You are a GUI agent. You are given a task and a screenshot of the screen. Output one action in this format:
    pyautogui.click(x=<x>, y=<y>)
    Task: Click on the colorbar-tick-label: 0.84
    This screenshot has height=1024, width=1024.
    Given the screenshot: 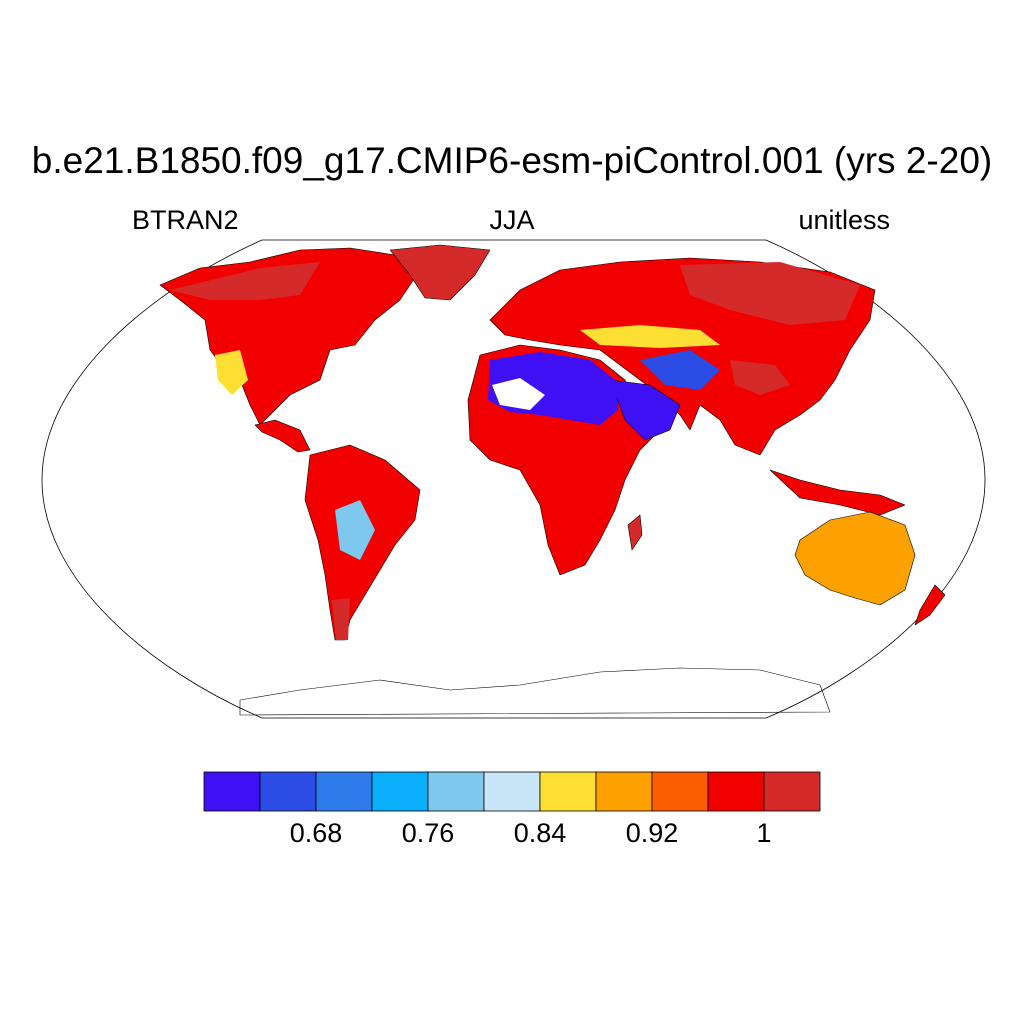 What is the action you would take?
    pyautogui.click(x=540, y=833)
    